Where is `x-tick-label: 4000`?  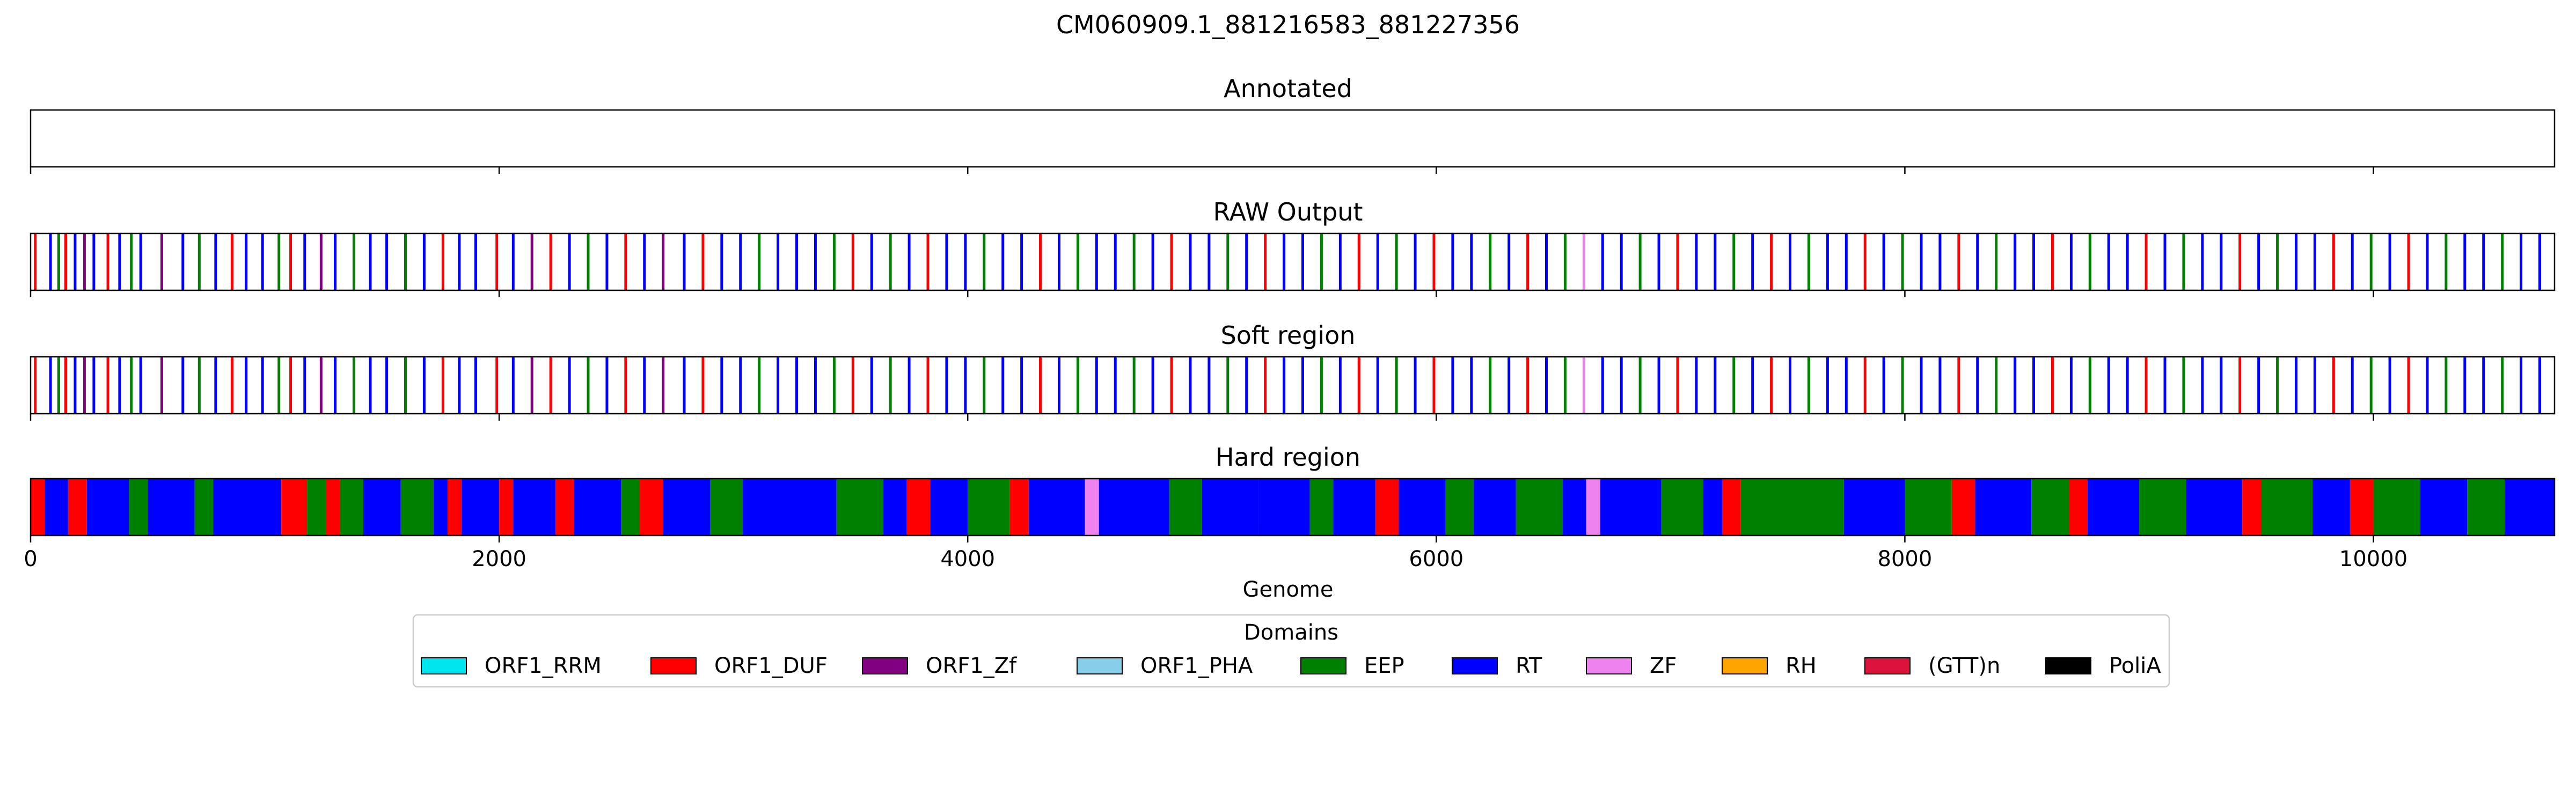
x-tick-label: 4000 is located at coordinates (967, 559).